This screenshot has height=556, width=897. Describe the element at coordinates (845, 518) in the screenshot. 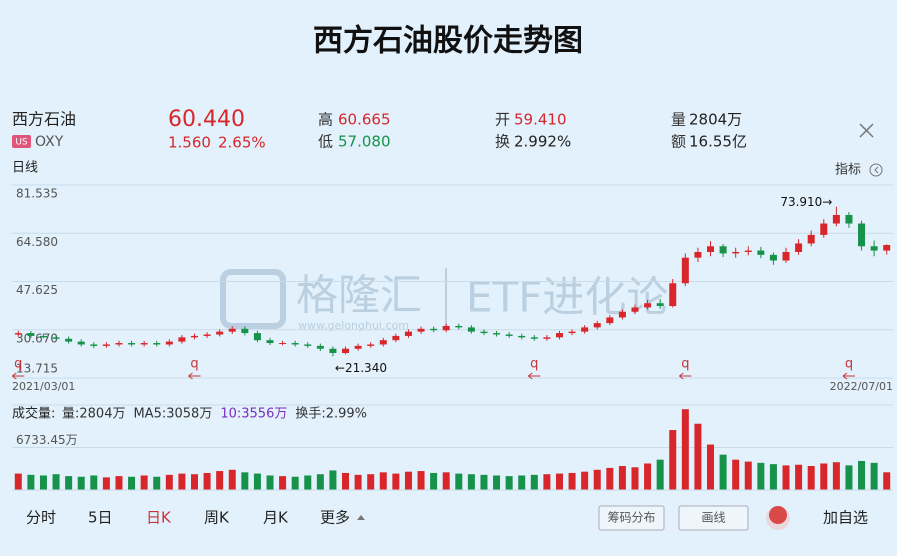

I see `watchlist-button: 加自选` at that location.